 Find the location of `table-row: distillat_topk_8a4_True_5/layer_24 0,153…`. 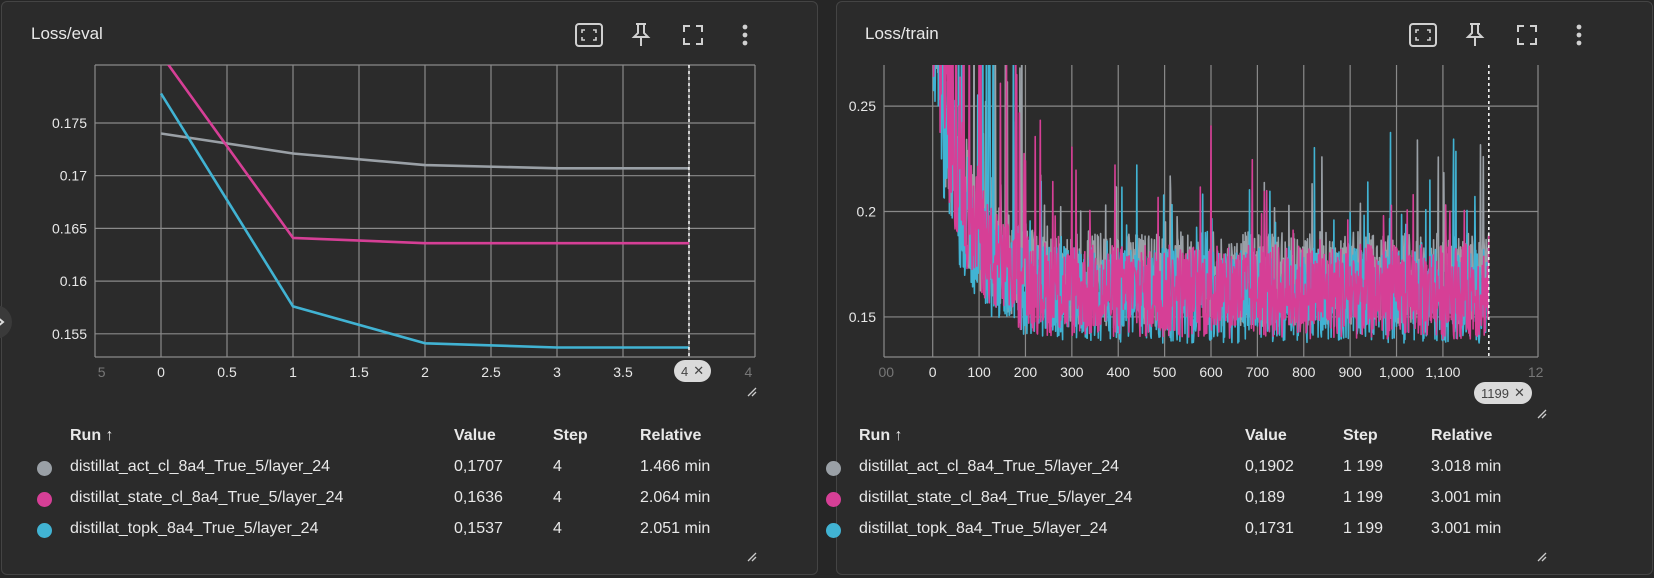

table-row: distillat_topk_8a4_True_5/layer_24 0,153… is located at coordinates (409, 531).